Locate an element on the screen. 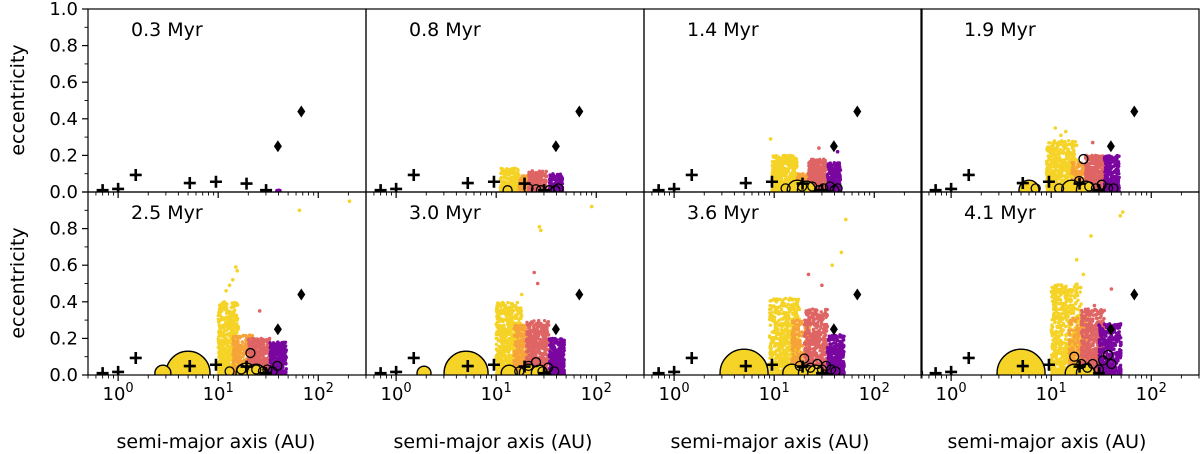 The height and width of the screenshot is (454, 1200). embryo-circle is located at coordinates (163, 369).